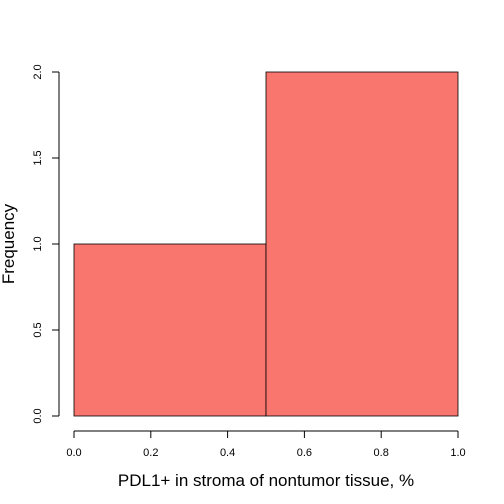 The width and height of the screenshot is (504, 504). Describe the element at coordinates (266, 444) in the screenshot. I see `x-axis: 0.0 0.2 0.4 0.6 0.8 1.0` at that location.